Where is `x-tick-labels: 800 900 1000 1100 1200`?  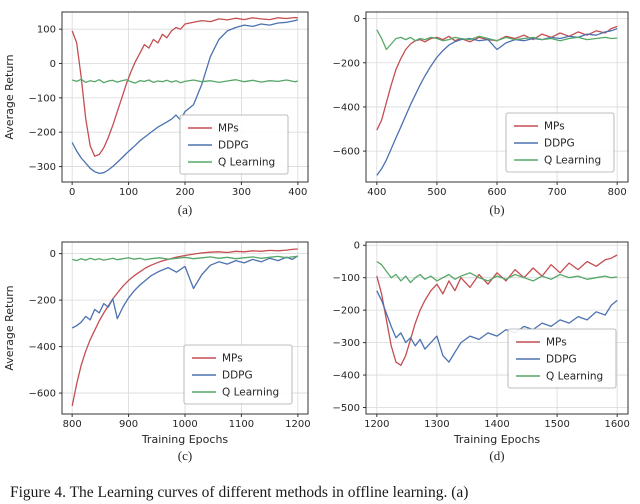 x-tick-labels: 800 900 1000 1100 1200 is located at coordinates (187, 424).